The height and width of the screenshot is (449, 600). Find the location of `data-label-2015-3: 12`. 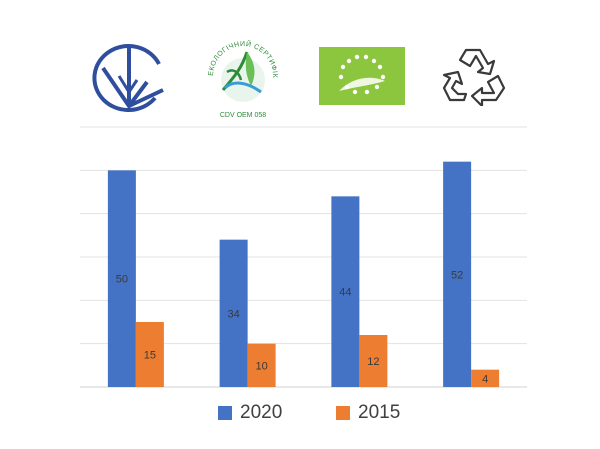

data-label-2015-3: 12 is located at coordinates (373, 362).